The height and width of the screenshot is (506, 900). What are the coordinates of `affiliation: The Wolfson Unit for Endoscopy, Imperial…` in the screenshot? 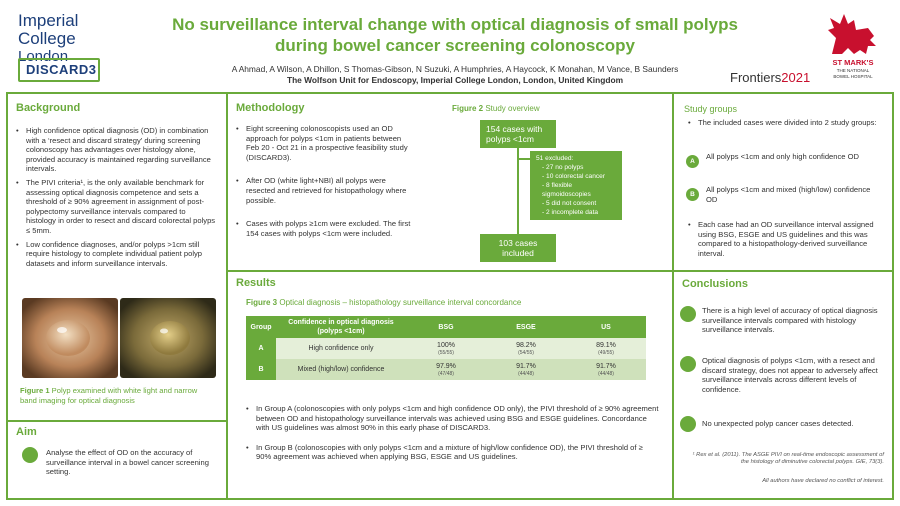 It's located at (455, 80).